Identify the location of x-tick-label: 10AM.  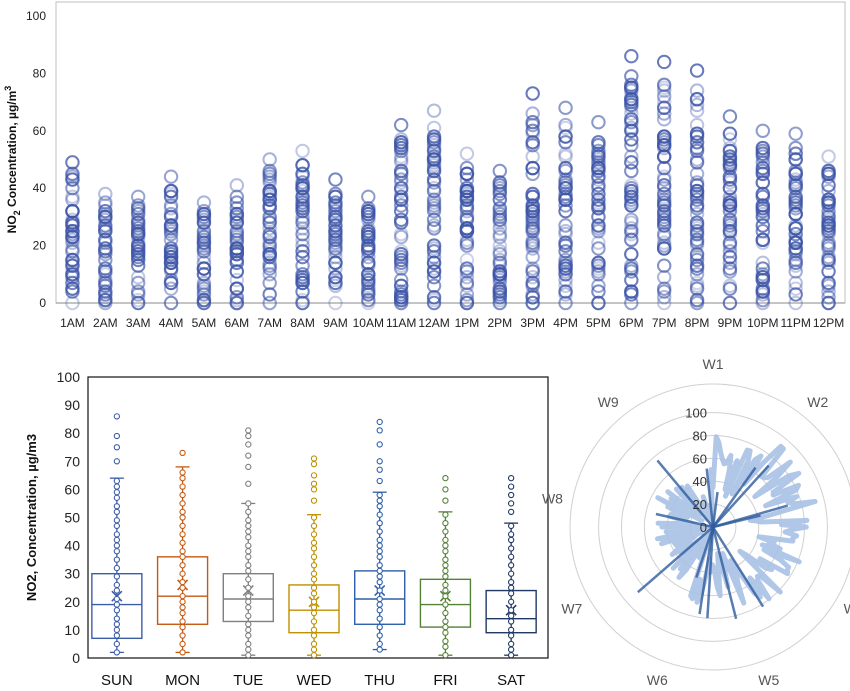
(368, 323).